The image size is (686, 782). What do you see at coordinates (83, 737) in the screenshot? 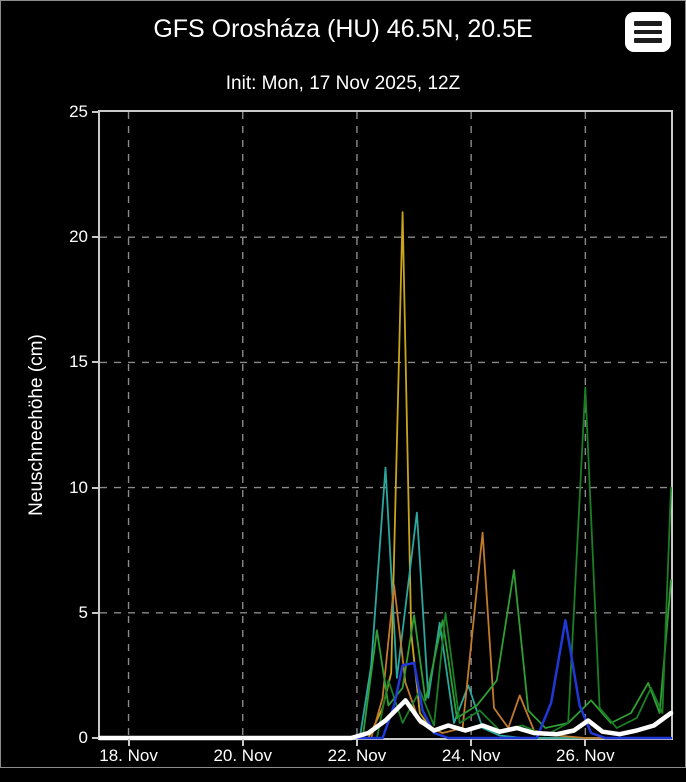
I see `y-tick-label: 0` at bounding box center [83, 737].